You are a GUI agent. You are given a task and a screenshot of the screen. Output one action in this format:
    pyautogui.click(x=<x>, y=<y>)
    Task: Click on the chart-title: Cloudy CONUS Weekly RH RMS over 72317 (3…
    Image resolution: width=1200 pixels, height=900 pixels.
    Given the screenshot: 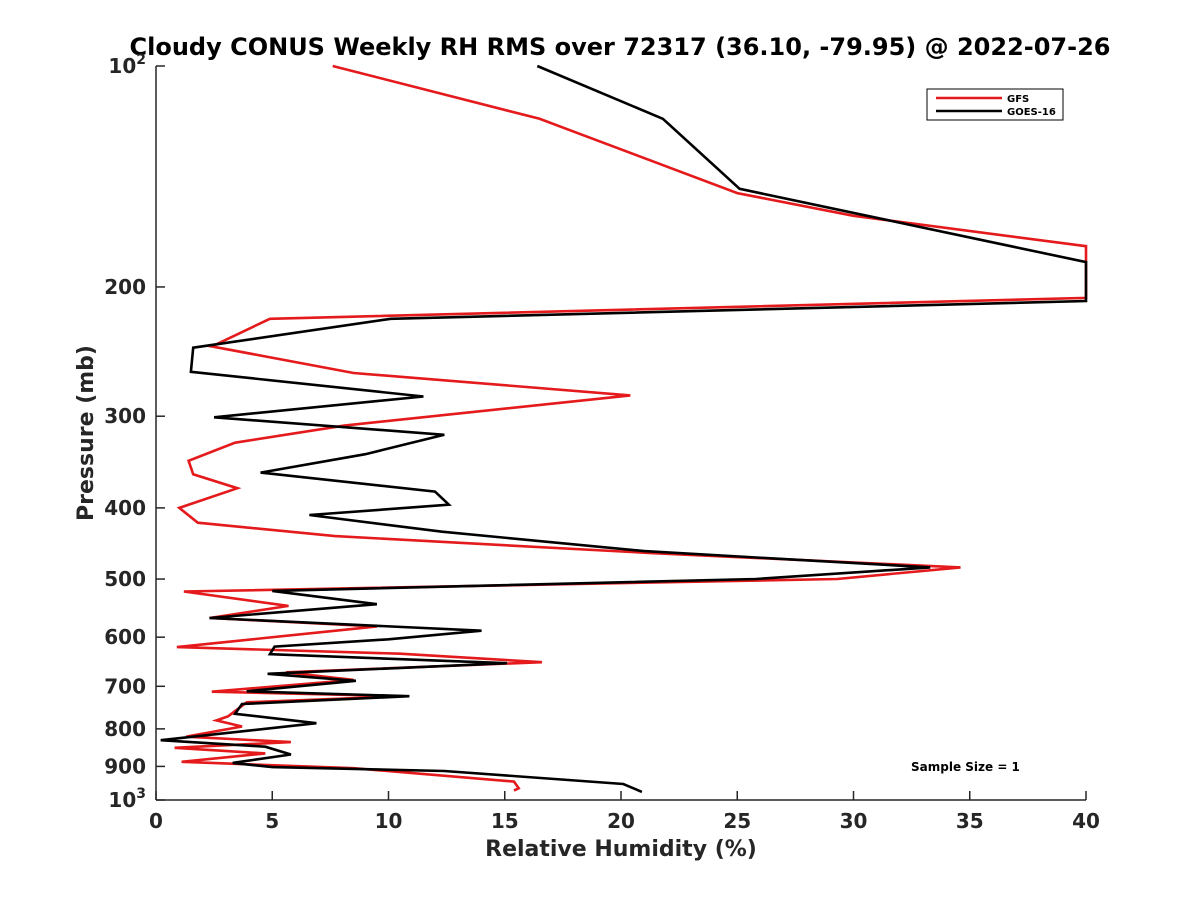 What is the action you would take?
    pyautogui.click(x=620, y=47)
    